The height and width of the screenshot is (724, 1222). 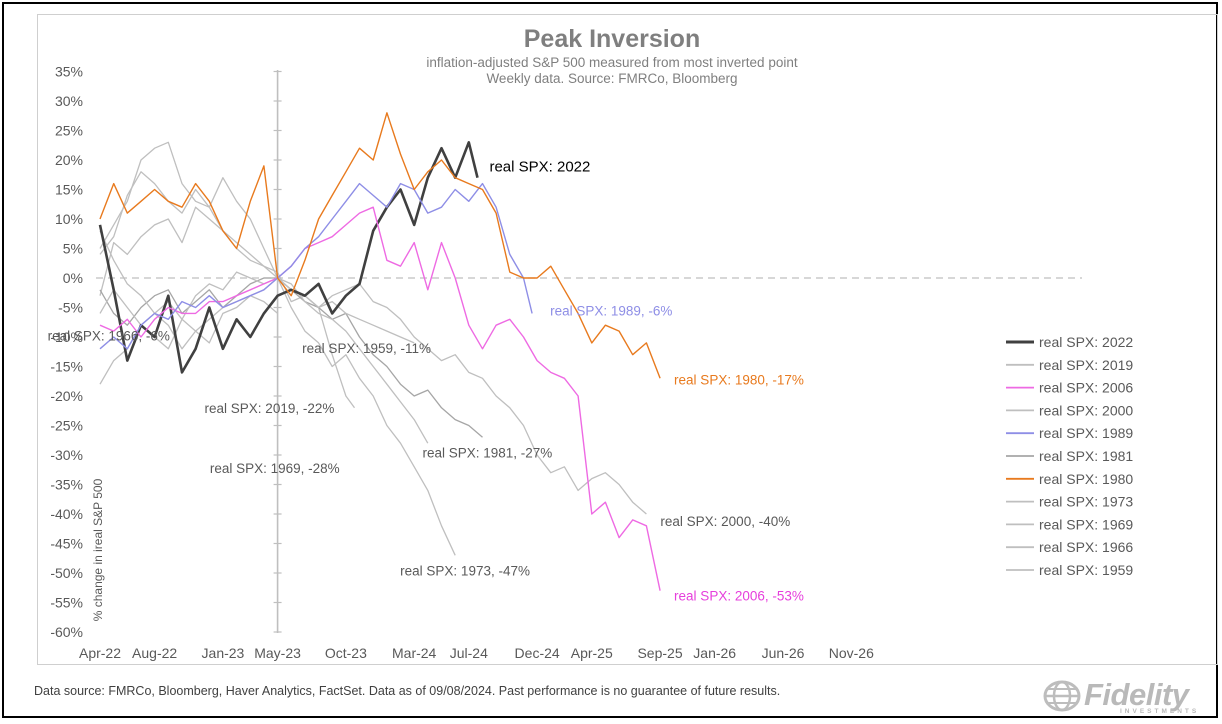 What do you see at coordinates (1086, 388) in the screenshot?
I see `legend-entry: real SPX: 2006` at bounding box center [1086, 388].